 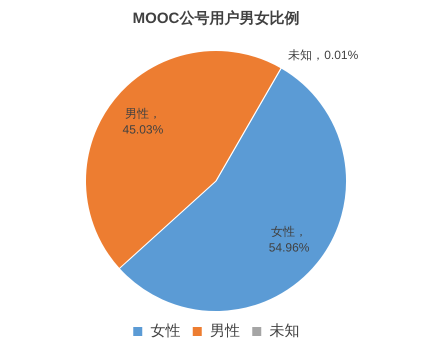 What do you see at coordinates (165, 331) in the screenshot?
I see `legend-label: 女性` at bounding box center [165, 331].